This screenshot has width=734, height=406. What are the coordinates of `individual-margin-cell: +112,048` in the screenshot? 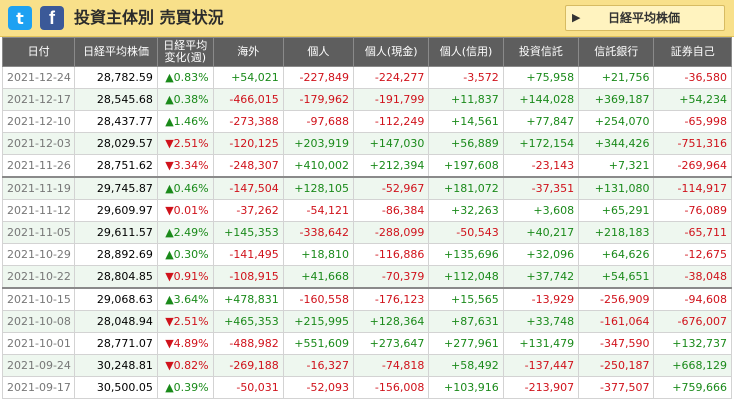 It's located at (466, 277).